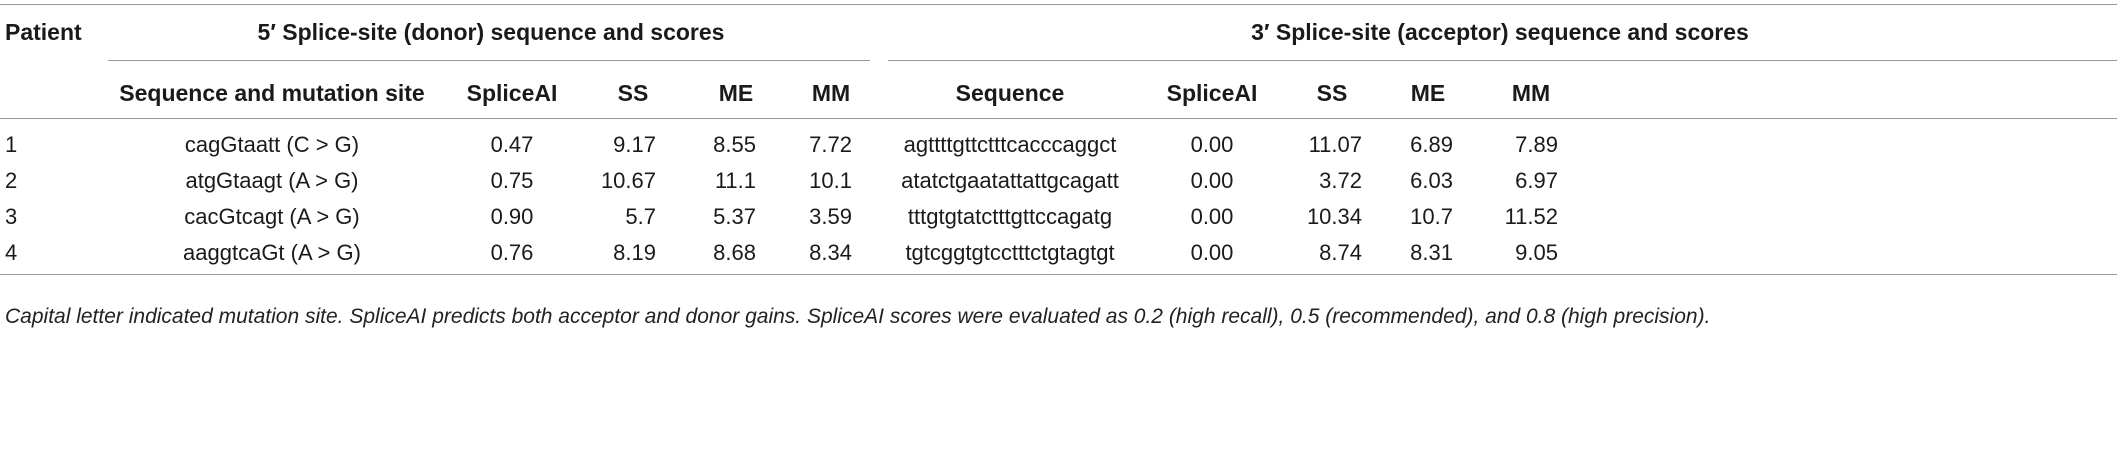 The width and height of the screenshot is (2117, 457). What do you see at coordinates (640, 216) in the screenshot?
I see `donor-ss-cell: 5.7` at bounding box center [640, 216].